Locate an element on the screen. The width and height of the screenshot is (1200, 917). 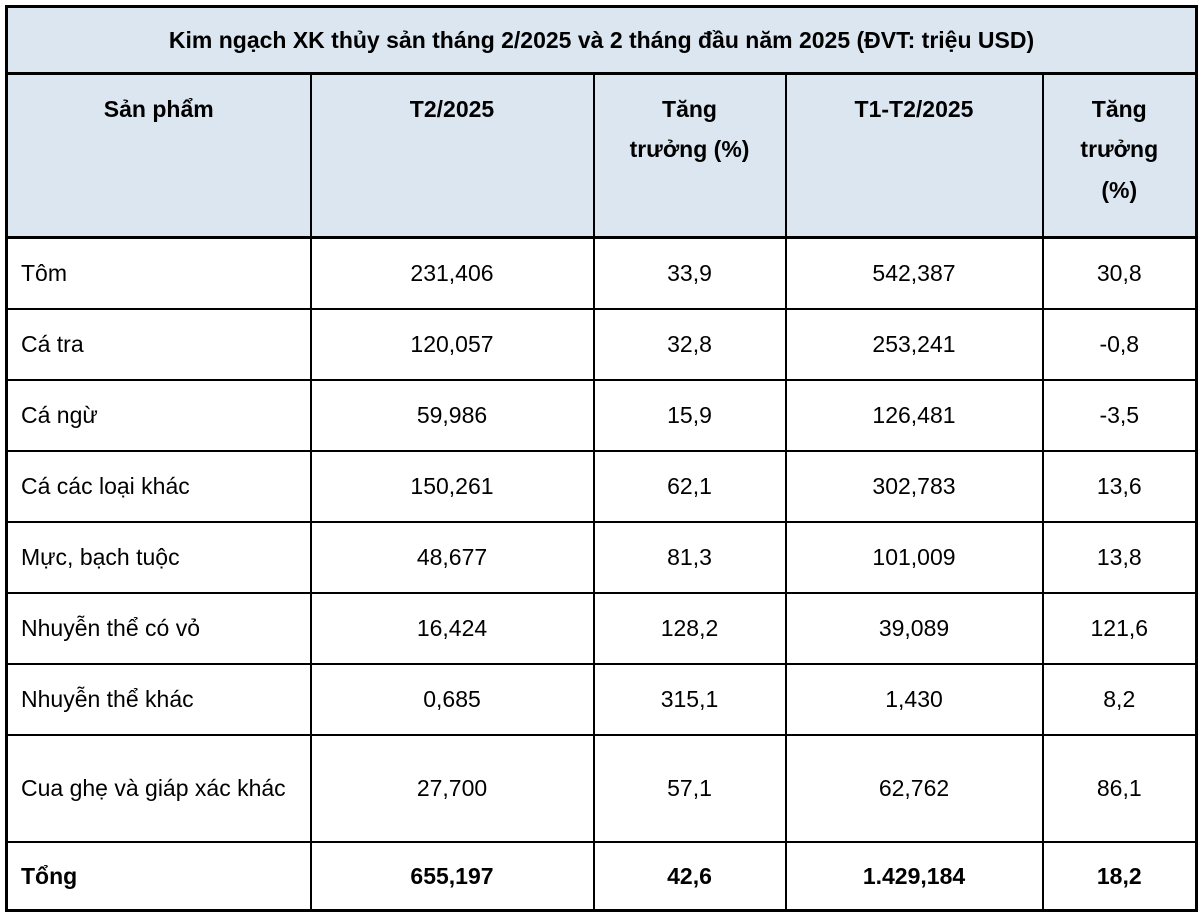
column-header-t1-t2-2025: T1-T2/2025 is located at coordinates (914, 155).